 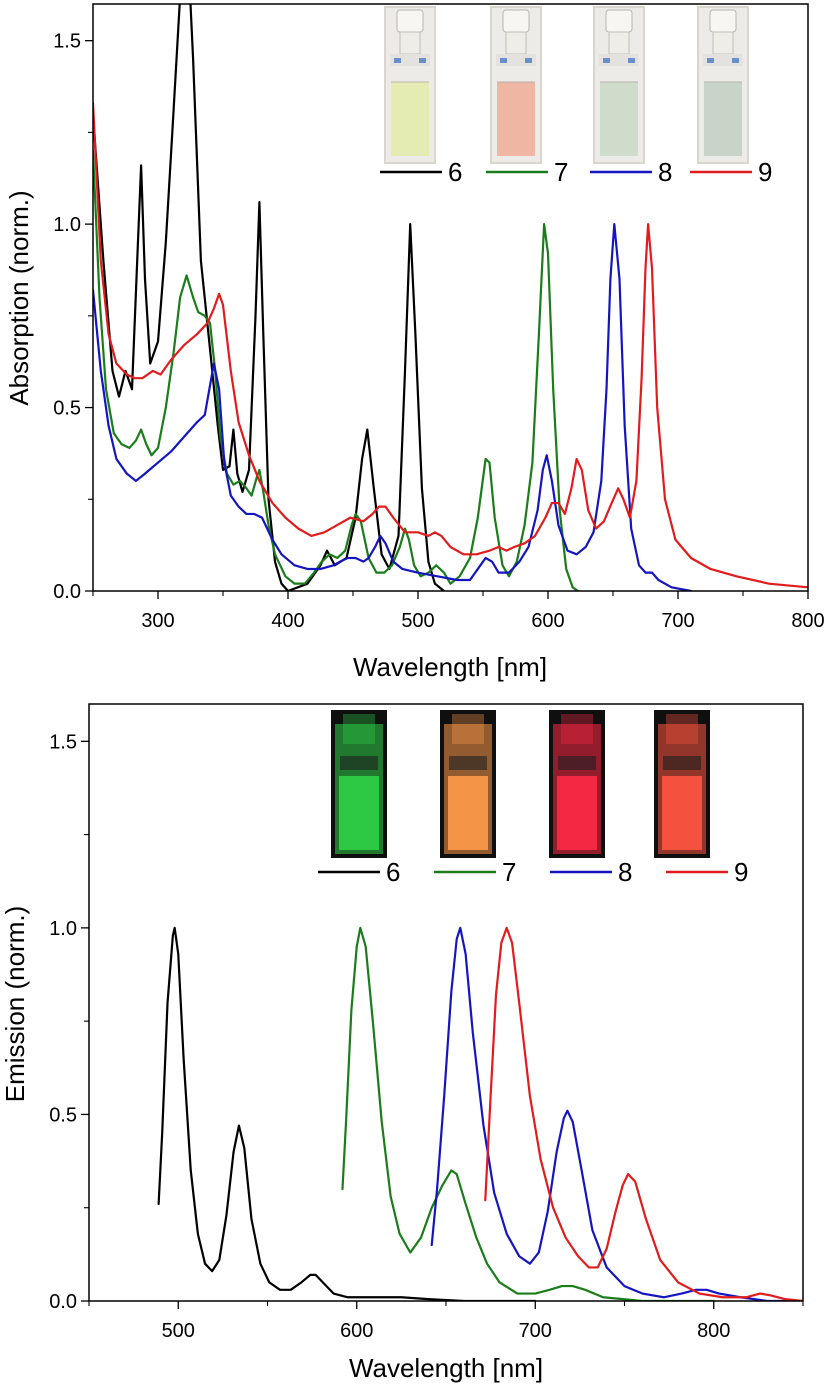 I want to click on absorption-legend-label-8: 8, so click(x=665, y=172).